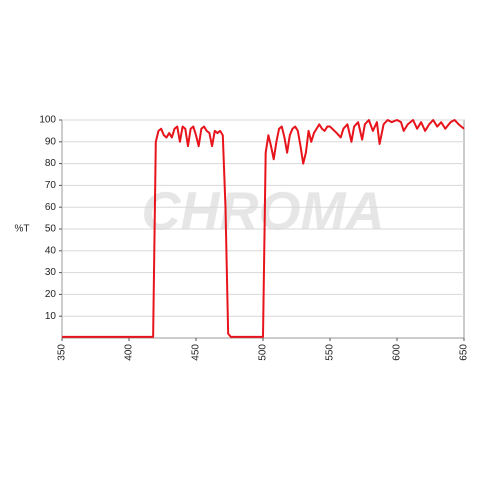  What do you see at coordinates (263, 211) in the screenshot?
I see `watermark: CHROMA` at bounding box center [263, 211].